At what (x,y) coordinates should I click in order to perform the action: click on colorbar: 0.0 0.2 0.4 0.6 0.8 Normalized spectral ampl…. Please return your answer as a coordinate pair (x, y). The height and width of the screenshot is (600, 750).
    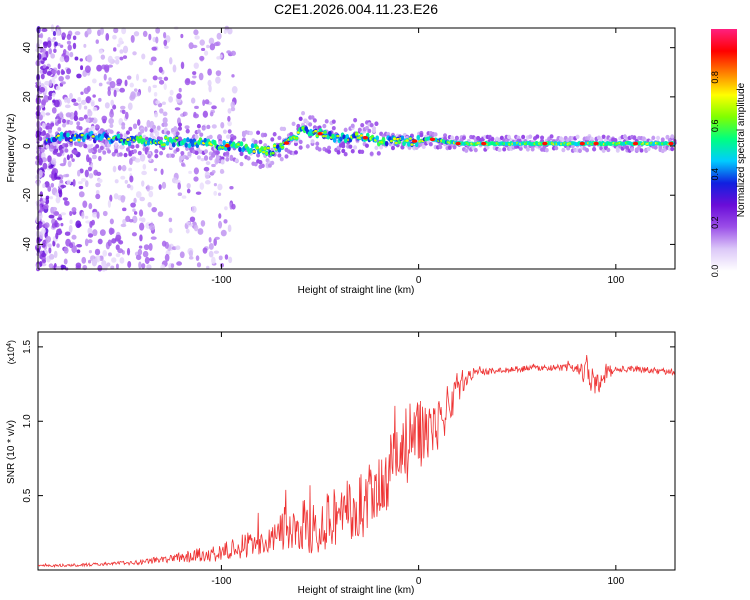
    Looking at the image, I should click on (728, 153).